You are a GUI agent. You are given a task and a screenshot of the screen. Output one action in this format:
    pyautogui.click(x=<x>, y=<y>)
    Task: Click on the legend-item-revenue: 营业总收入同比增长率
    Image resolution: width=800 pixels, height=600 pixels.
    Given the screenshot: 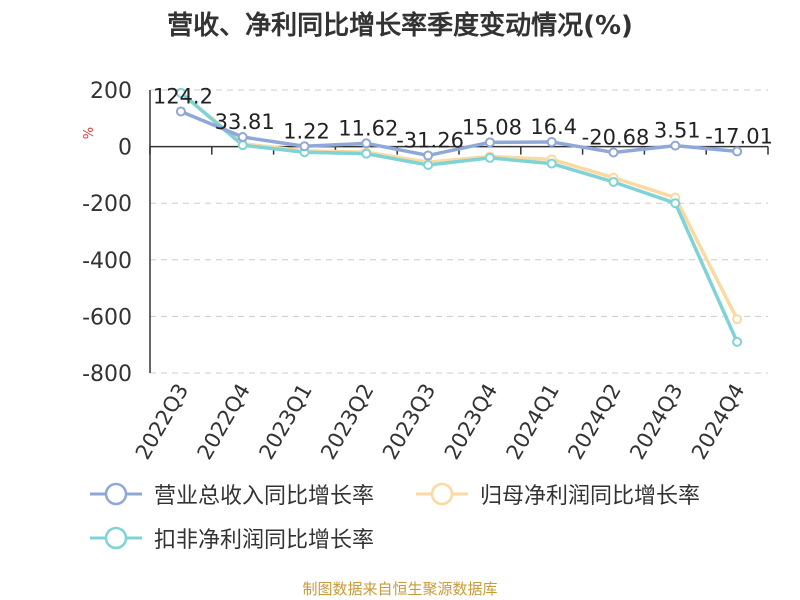 What is the action you would take?
    pyautogui.click(x=231, y=494)
    